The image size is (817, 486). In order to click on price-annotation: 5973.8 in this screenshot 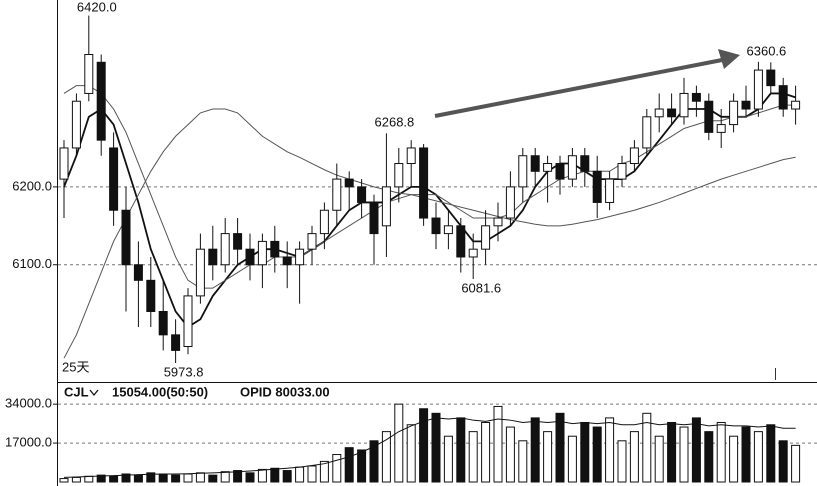, I will do `click(184, 371)`.